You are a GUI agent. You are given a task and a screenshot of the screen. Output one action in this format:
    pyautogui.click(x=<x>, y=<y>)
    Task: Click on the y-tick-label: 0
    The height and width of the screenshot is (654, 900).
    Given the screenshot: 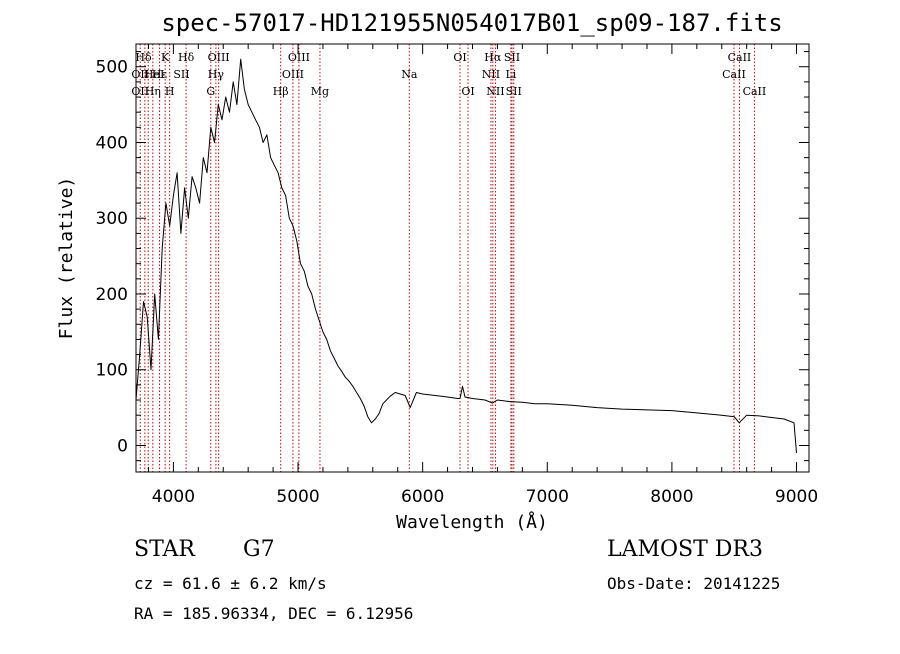 What is the action you would take?
    pyautogui.click(x=122, y=446)
    